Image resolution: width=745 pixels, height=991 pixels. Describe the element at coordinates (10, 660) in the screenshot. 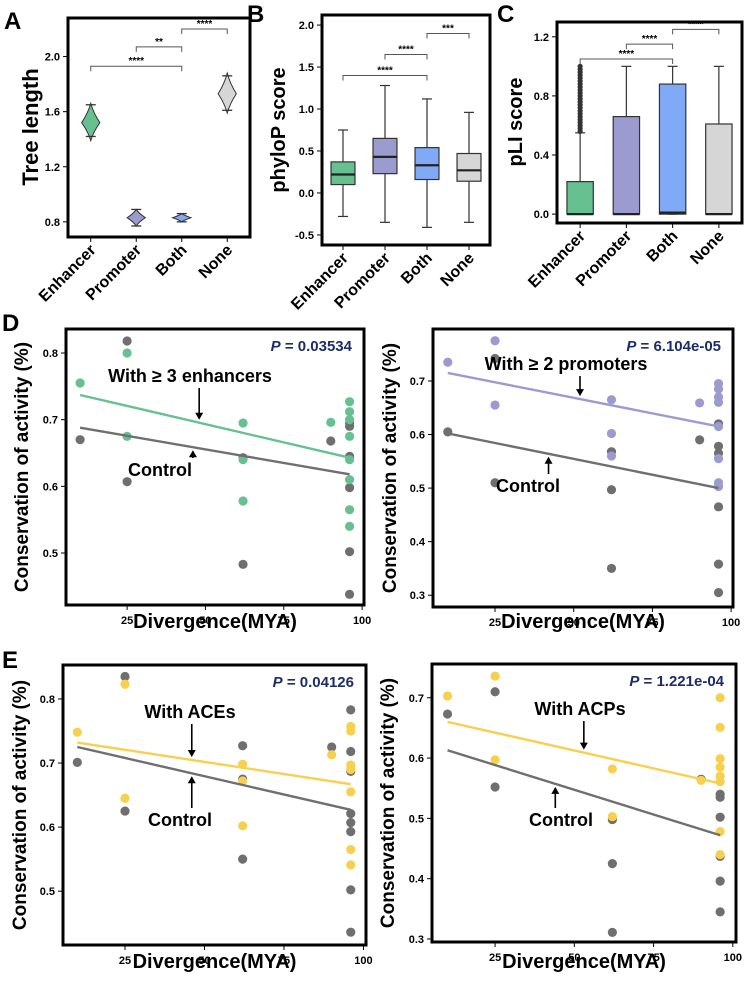

I see `panel-letter: E` at that location.